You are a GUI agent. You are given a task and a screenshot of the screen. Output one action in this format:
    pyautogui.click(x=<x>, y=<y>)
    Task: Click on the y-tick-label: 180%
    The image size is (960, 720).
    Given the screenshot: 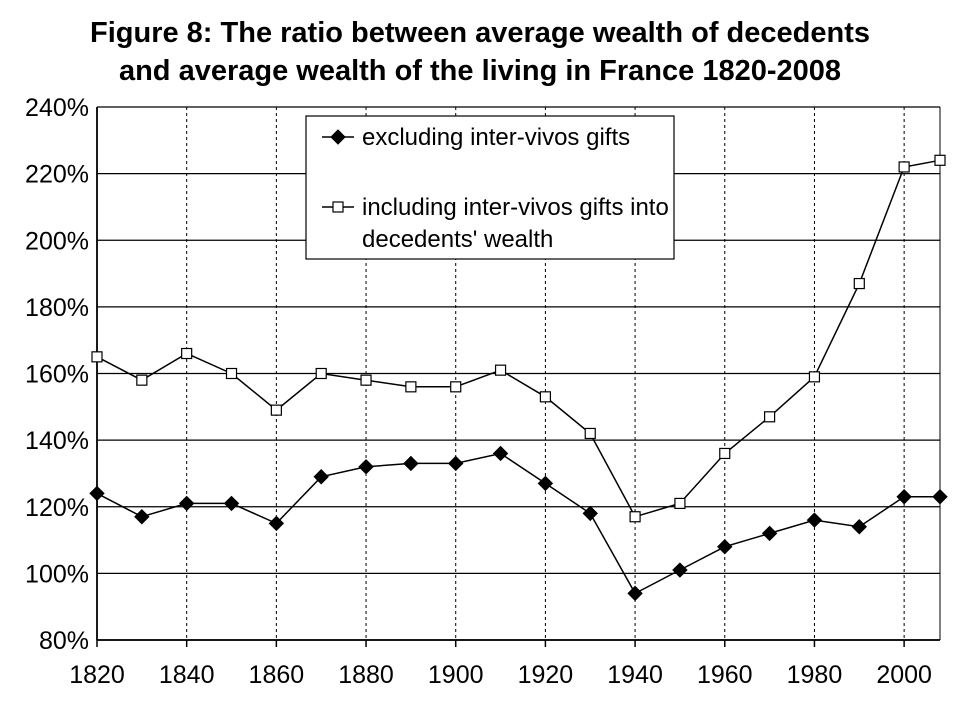 What is the action you would take?
    pyautogui.click(x=57, y=308)
    